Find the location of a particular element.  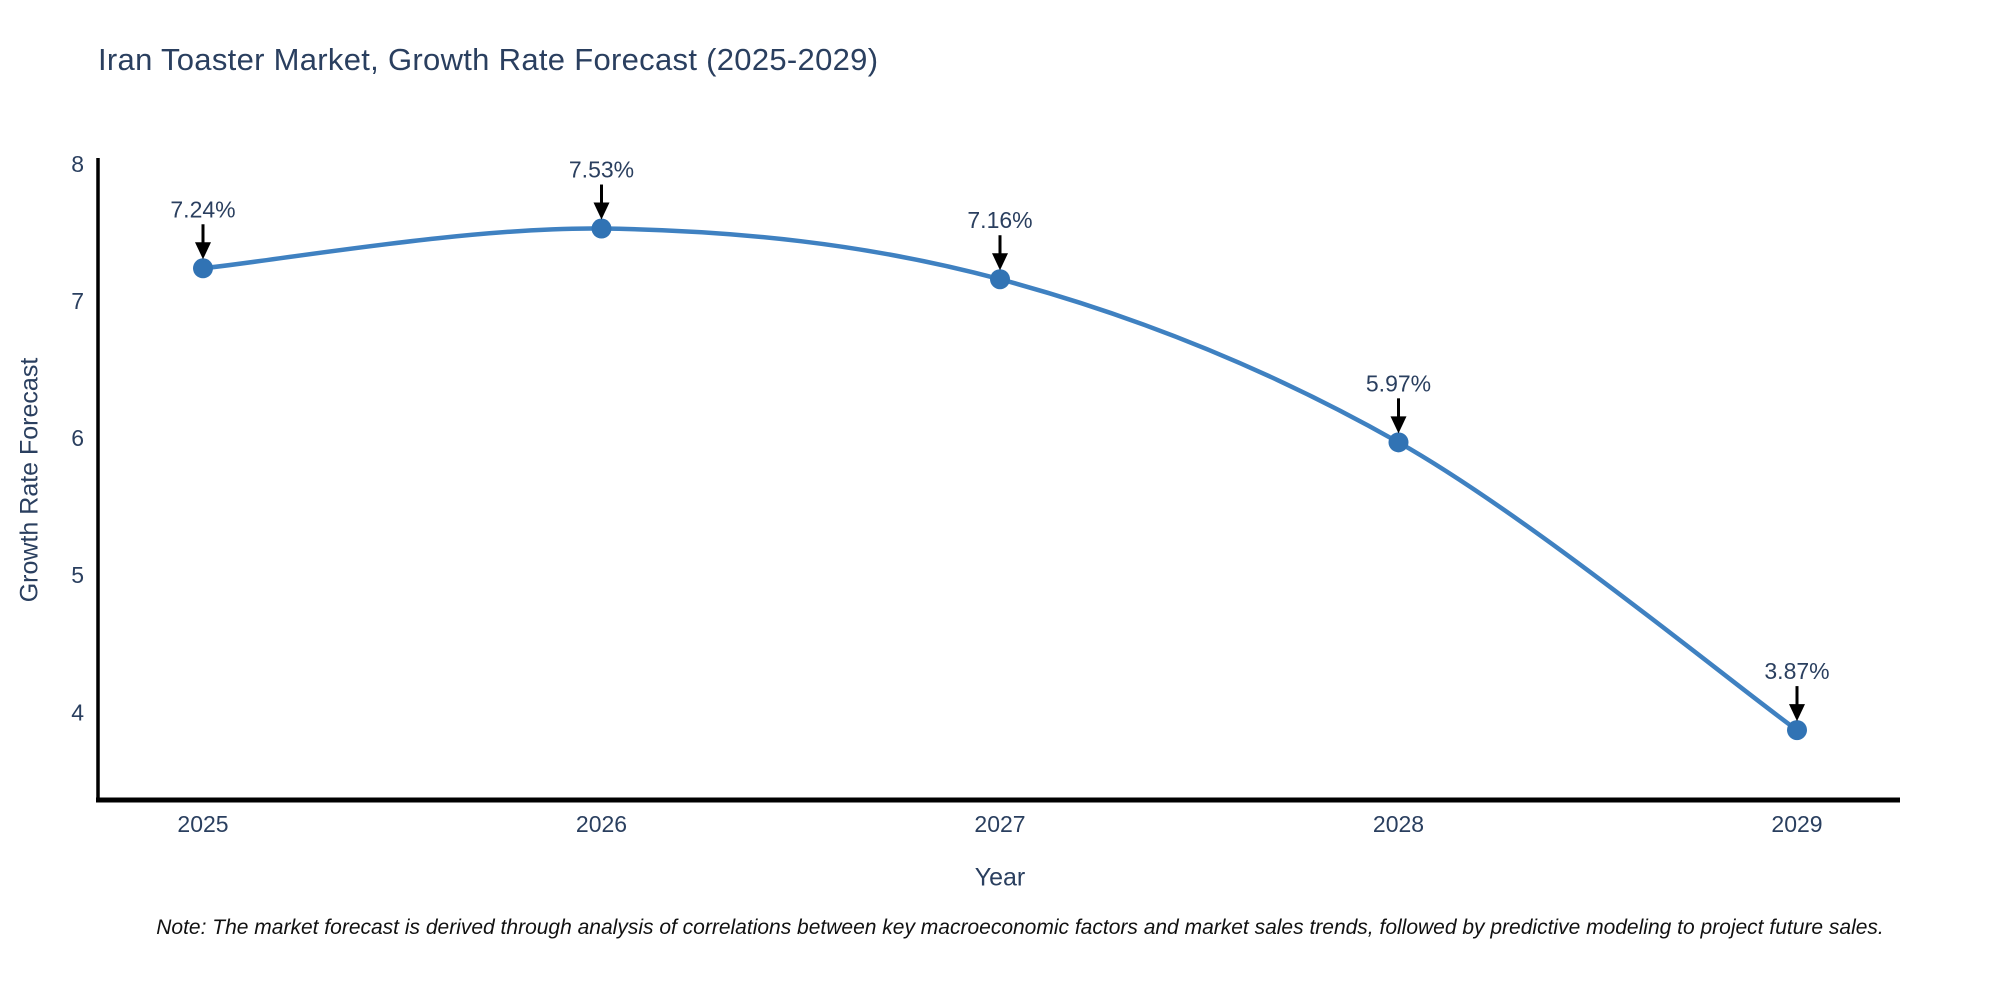

annotation-label-2025: 7.24% is located at coordinates (202, 209).